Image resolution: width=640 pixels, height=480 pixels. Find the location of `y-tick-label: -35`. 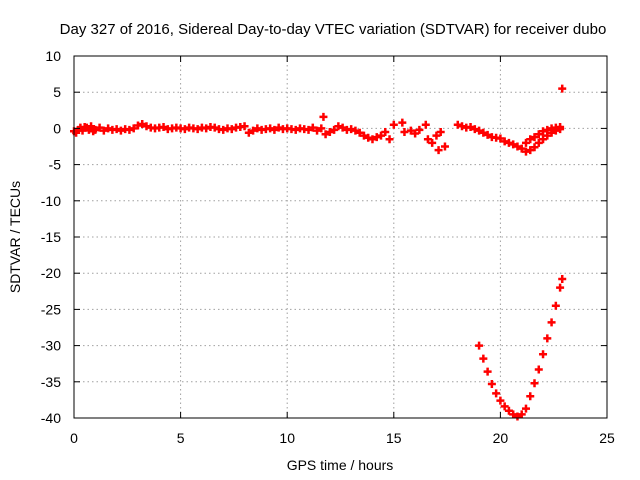

y-tick-label: -35 is located at coordinates (51, 382).